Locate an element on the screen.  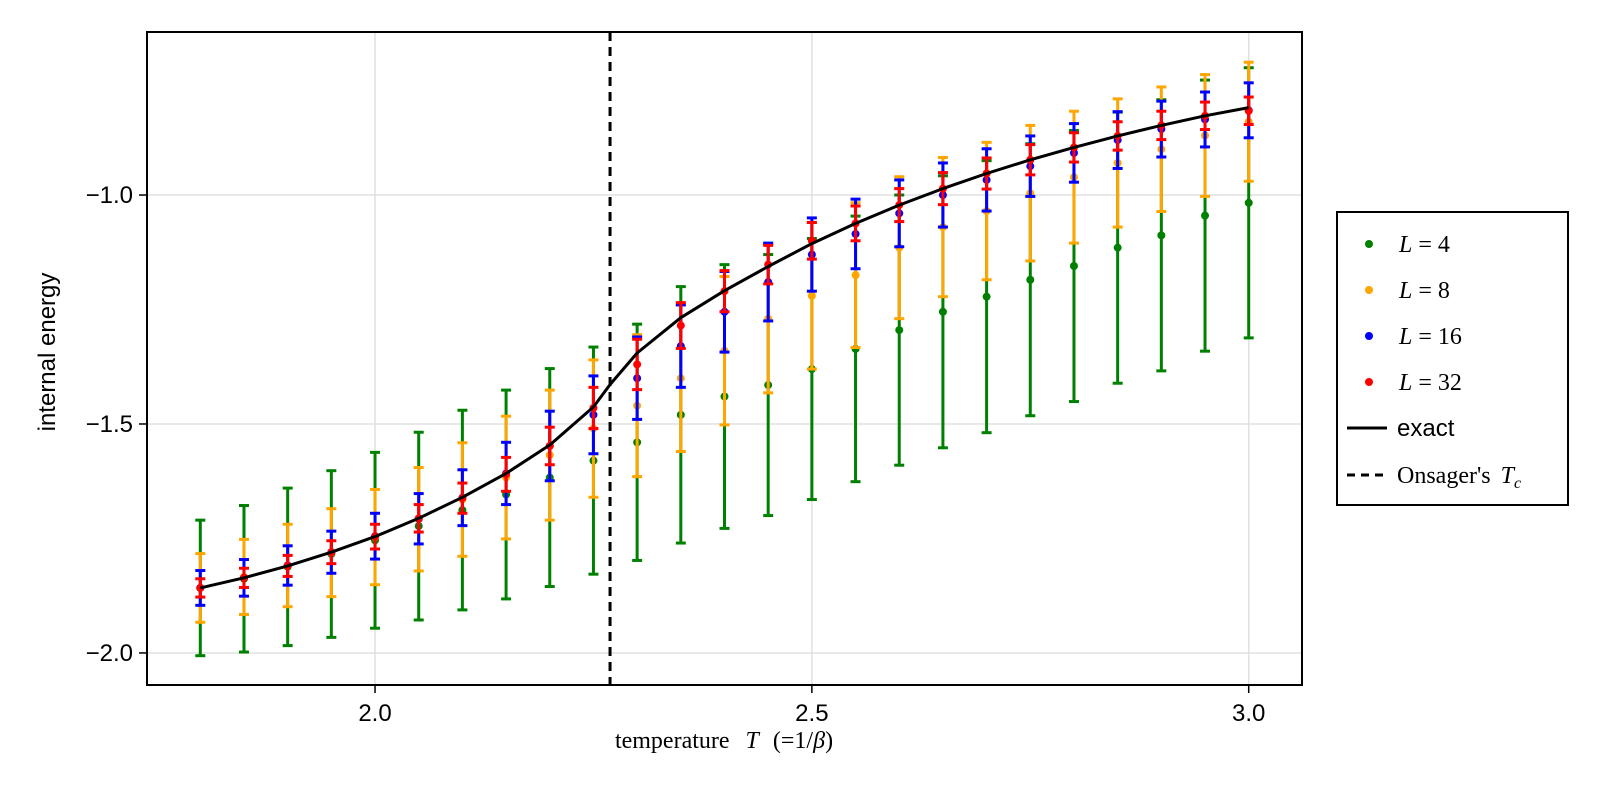
legend-item: exact is located at coordinates (1401, 428).